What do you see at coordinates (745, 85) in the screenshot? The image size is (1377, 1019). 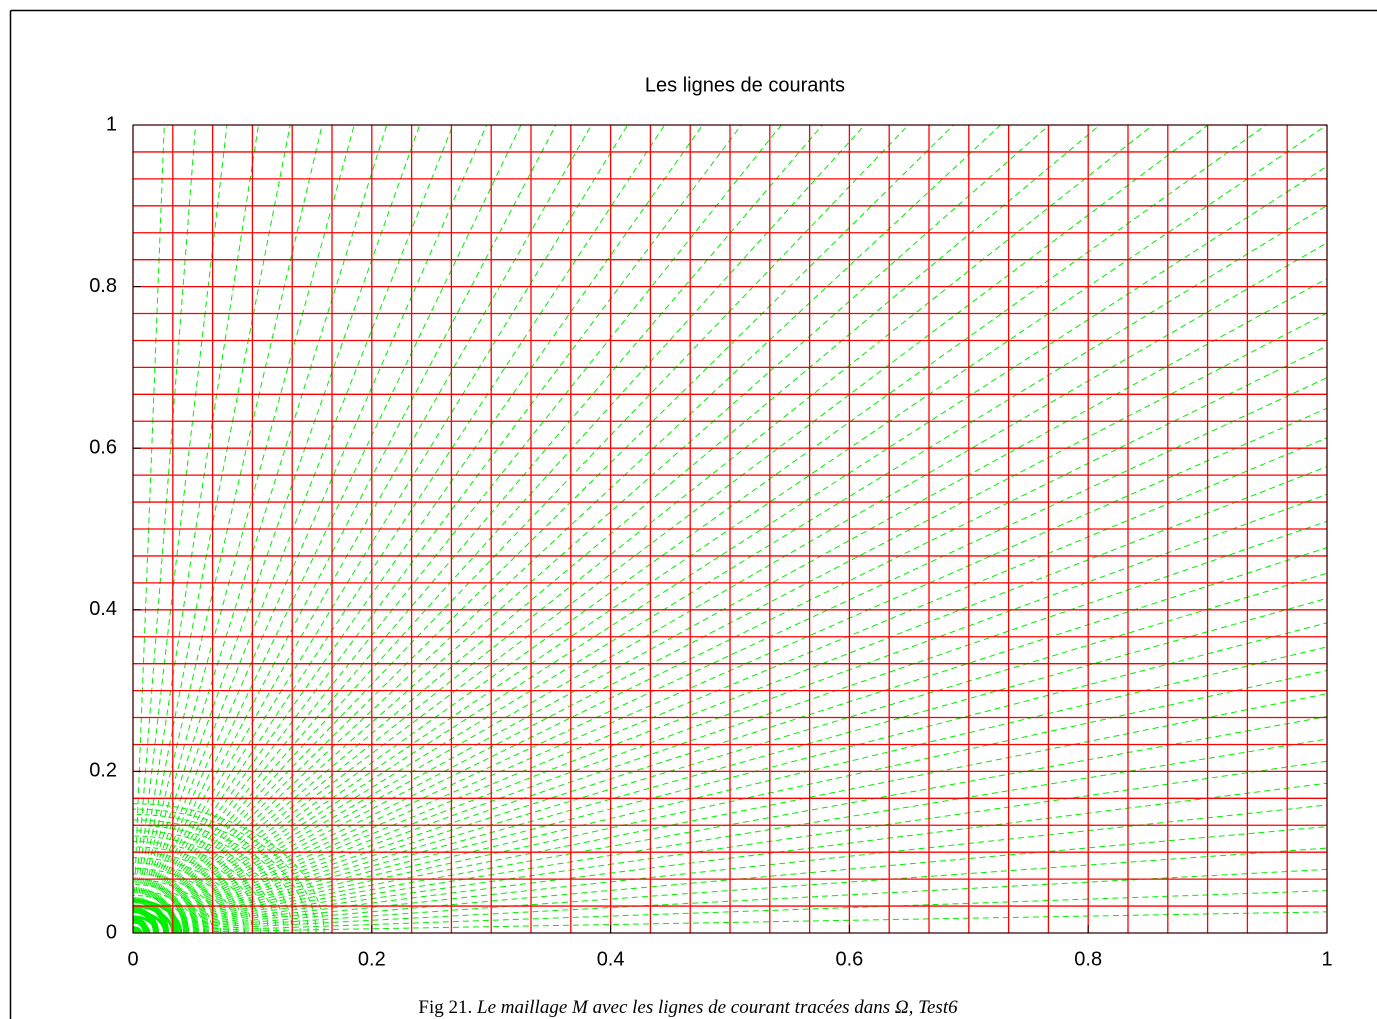 I see `chart-title: Les lignes de courants` at bounding box center [745, 85].